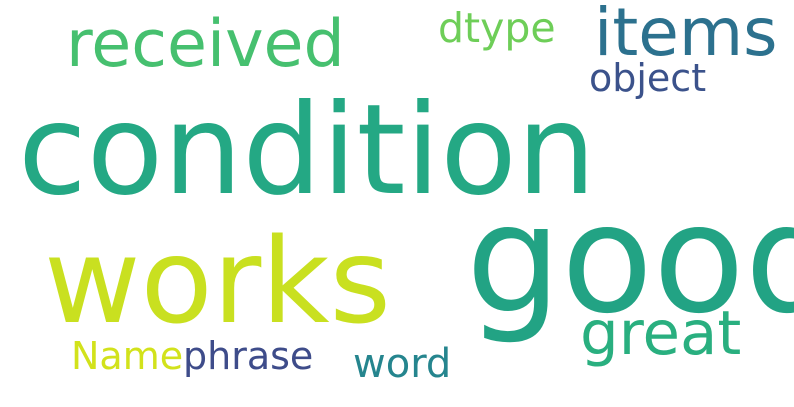 This screenshot has height=407, width=794. What do you see at coordinates (402, 364) in the screenshot?
I see `word-word: word` at bounding box center [402, 364].